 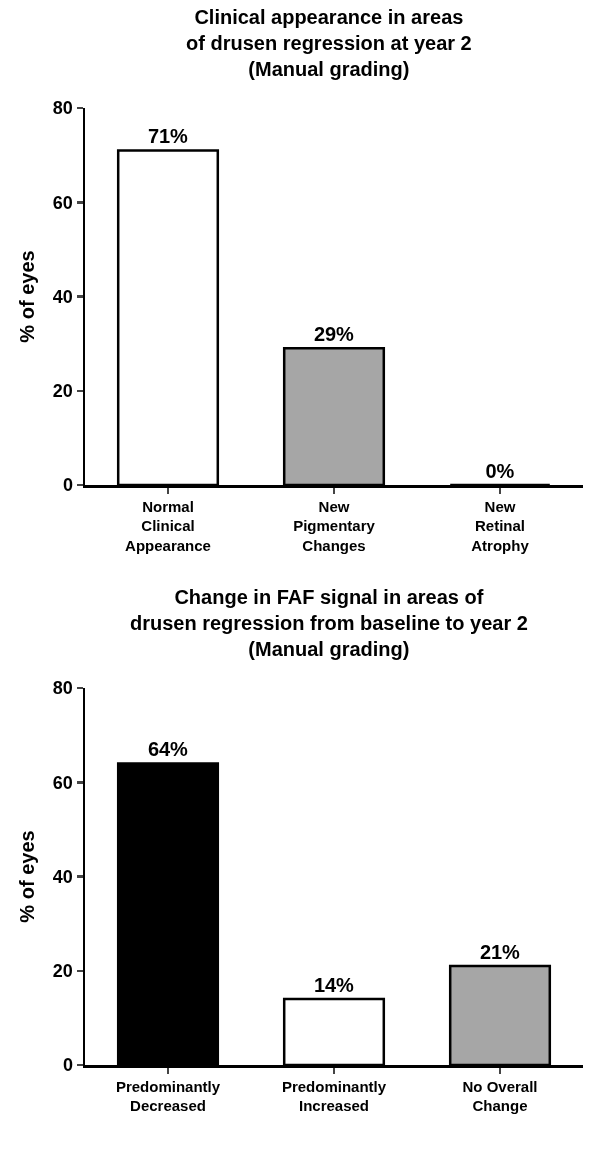 What do you see at coordinates (328, 623) in the screenshot?
I see `chart-title: Change in FAF signal in areas of drusen regression from baseline to year 2 (Manual grading)` at bounding box center [328, 623].